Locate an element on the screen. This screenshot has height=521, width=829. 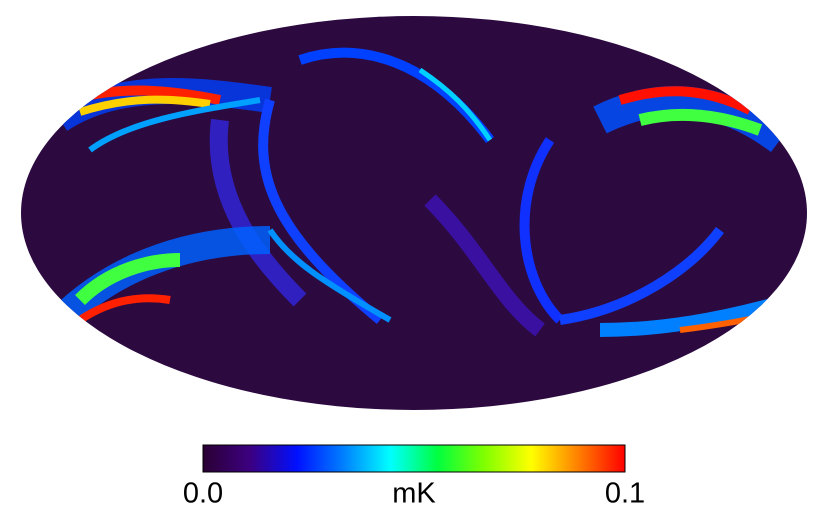
colorbar-label: mK is located at coordinates (414, 494).